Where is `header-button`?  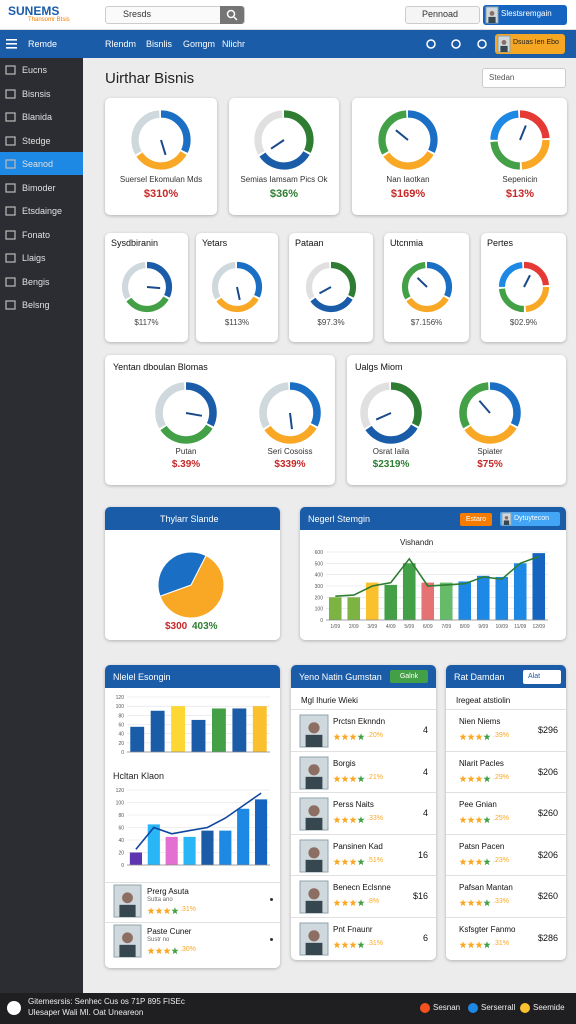 header-button is located at coordinates (530, 519).